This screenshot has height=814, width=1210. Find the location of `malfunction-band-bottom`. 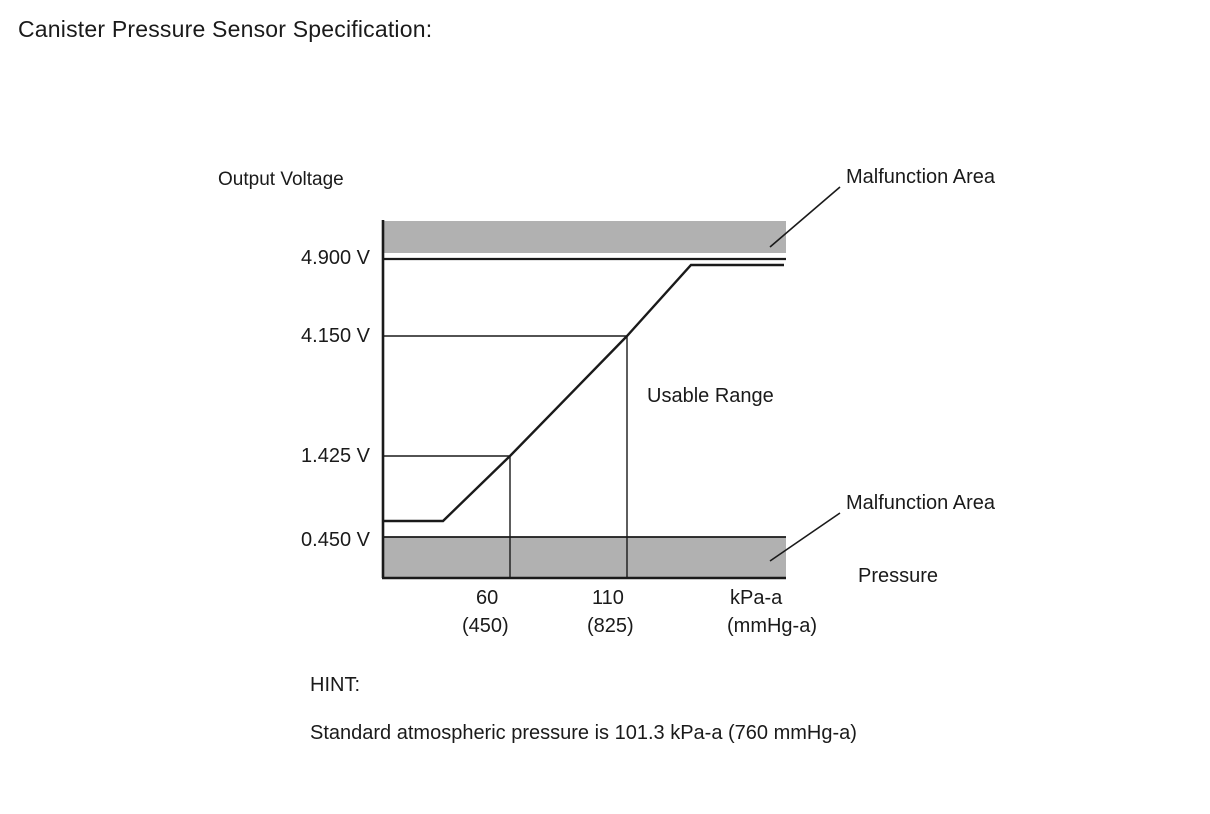

malfunction-band-bottom is located at coordinates (584, 557).